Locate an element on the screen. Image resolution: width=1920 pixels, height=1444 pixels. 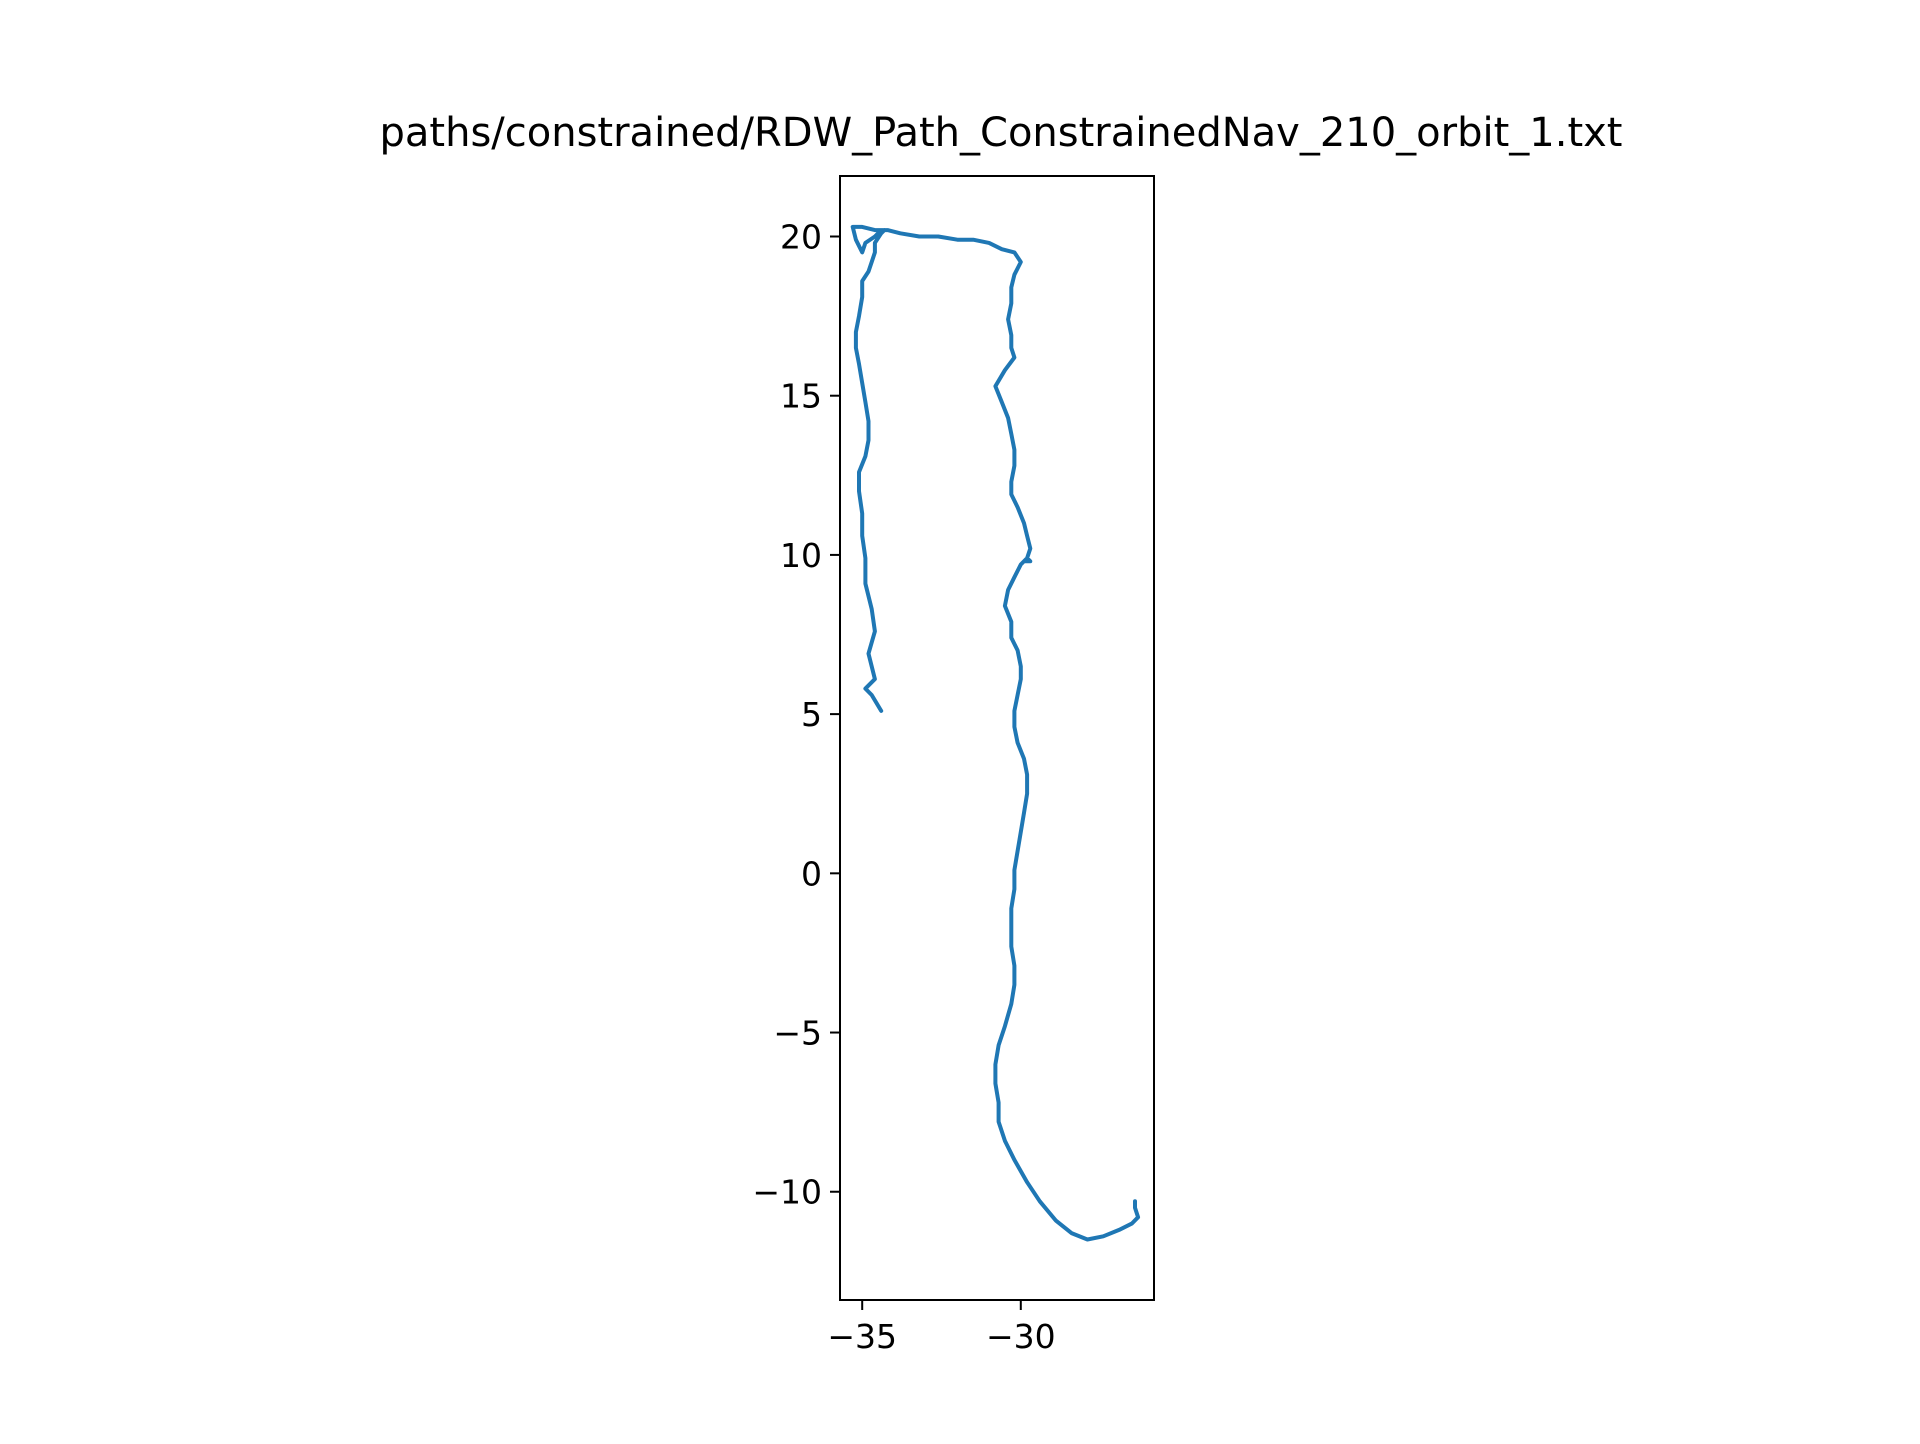
y-tick-label: −10 is located at coordinates (787, 1192).